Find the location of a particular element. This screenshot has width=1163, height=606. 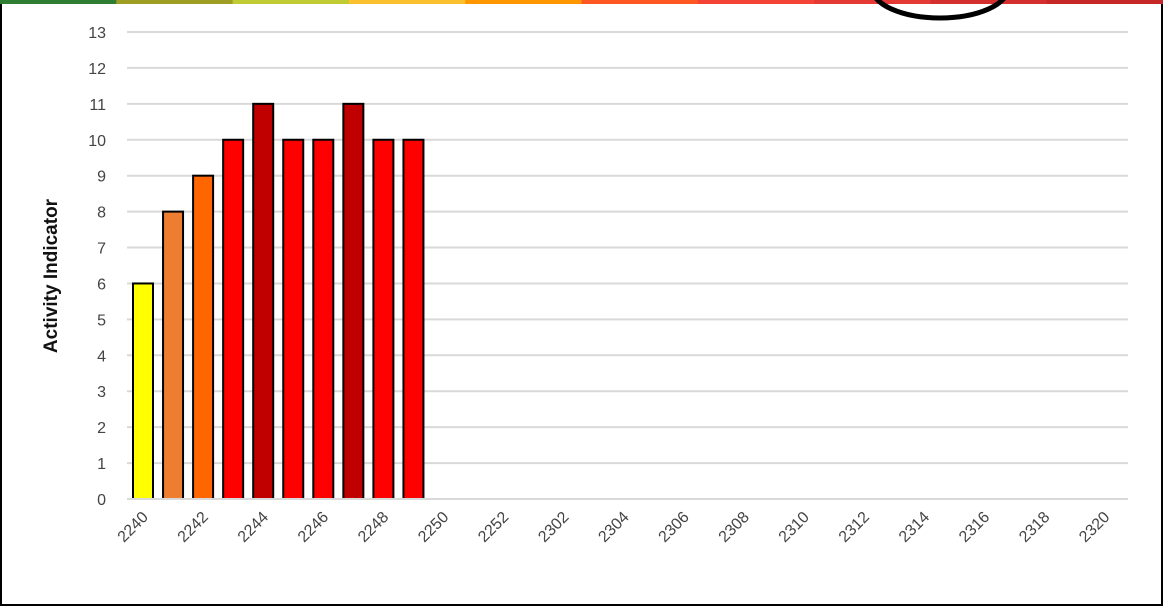

y-tick-label: 3 is located at coordinates (101, 392).